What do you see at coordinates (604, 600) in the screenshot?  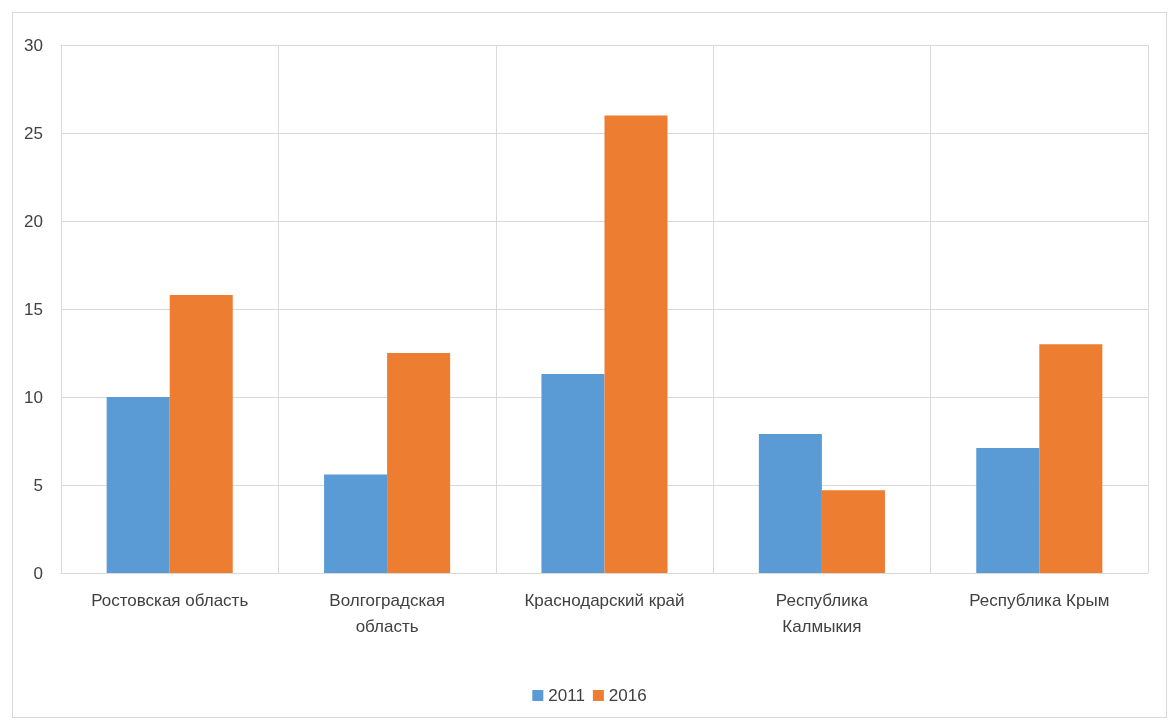 I see `x-tick-label: Краснодарский край` at bounding box center [604, 600].